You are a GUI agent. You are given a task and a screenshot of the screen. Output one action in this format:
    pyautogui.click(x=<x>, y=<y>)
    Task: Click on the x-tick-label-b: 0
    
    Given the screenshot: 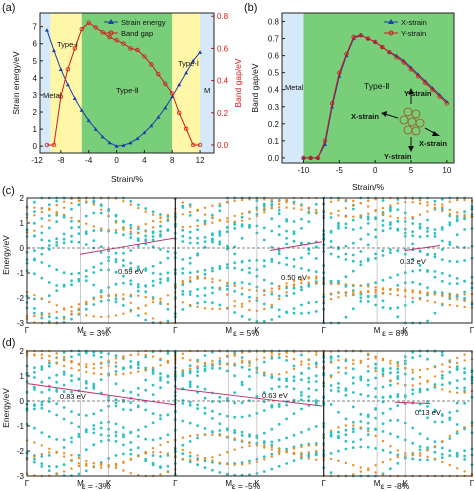 What is the action you would take?
    pyautogui.click(x=375, y=170)
    